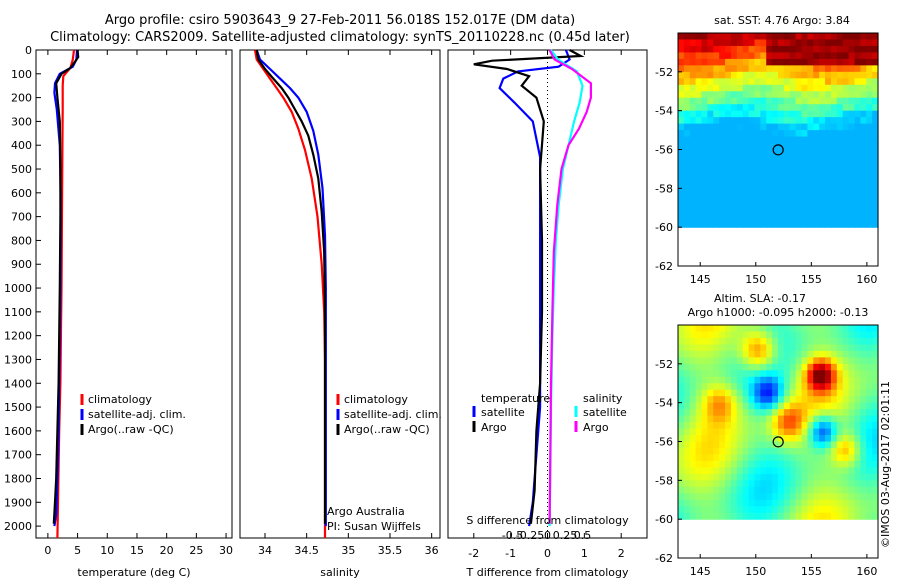  What do you see at coordinates (778, 442) in the screenshot?
I see `argo-position-marker` at bounding box center [778, 442].